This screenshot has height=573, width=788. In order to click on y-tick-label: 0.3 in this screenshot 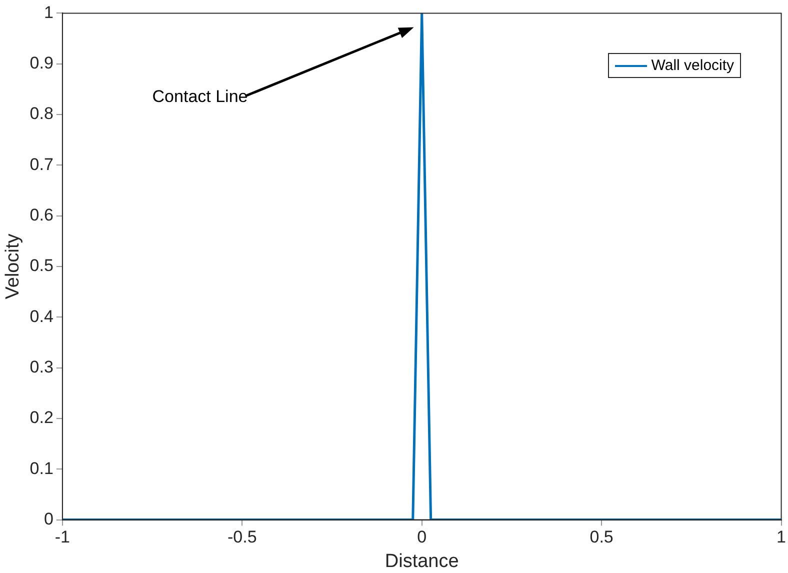, I will do `click(42, 367)`.